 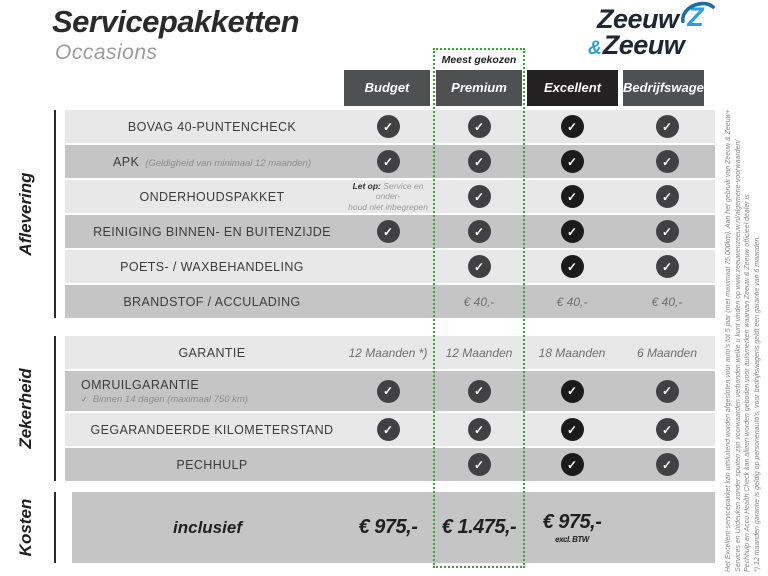 What do you see at coordinates (207, 527) in the screenshot?
I see `price-budget: inclusief` at bounding box center [207, 527].